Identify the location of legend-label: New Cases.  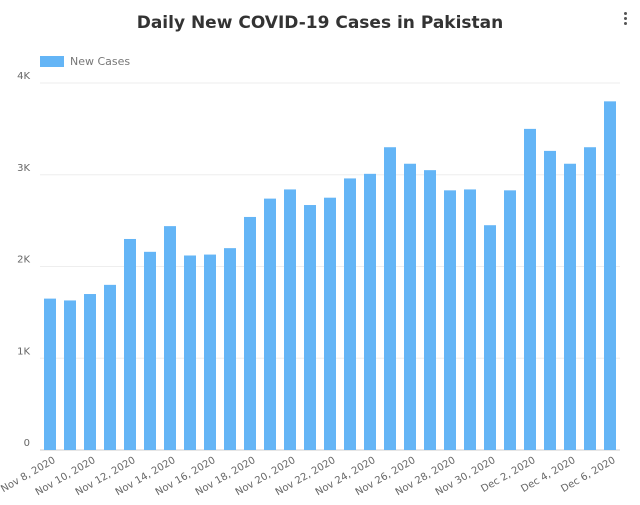
(100, 61).